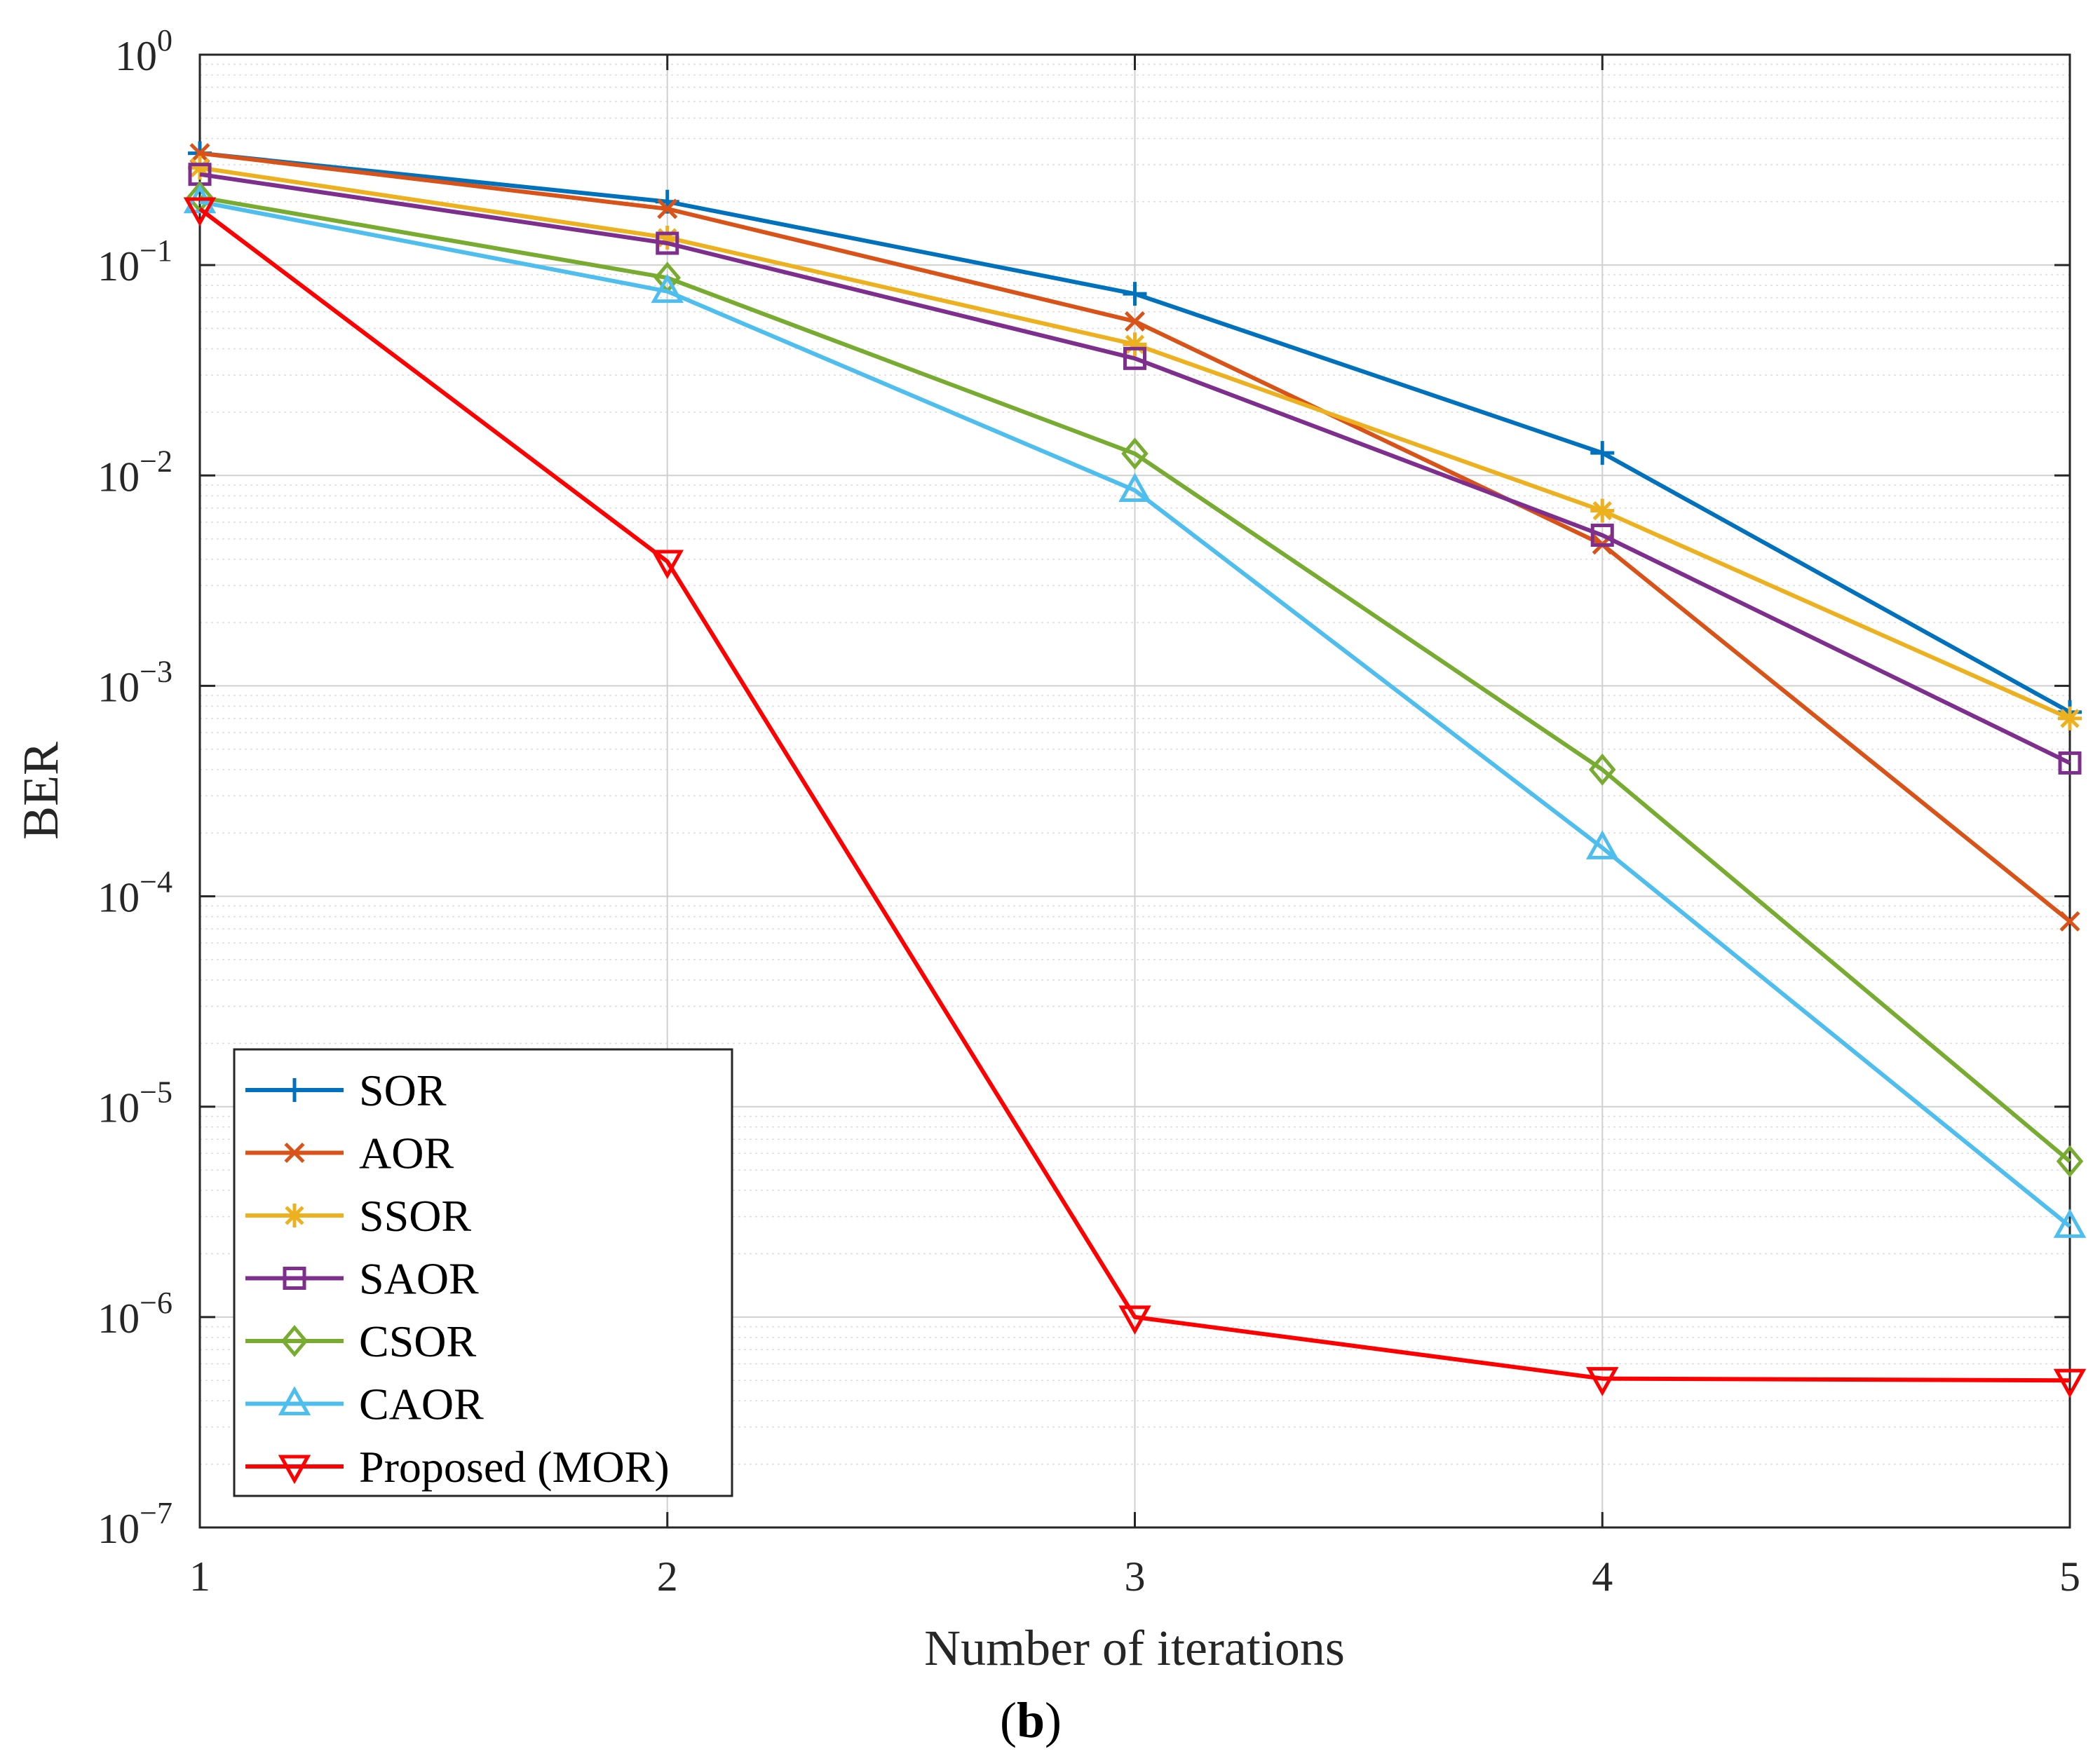 This screenshot has height=1763, width=2100. What do you see at coordinates (1031, 1720) in the screenshot?
I see `figure-caption: (b)` at bounding box center [1031, 1720].